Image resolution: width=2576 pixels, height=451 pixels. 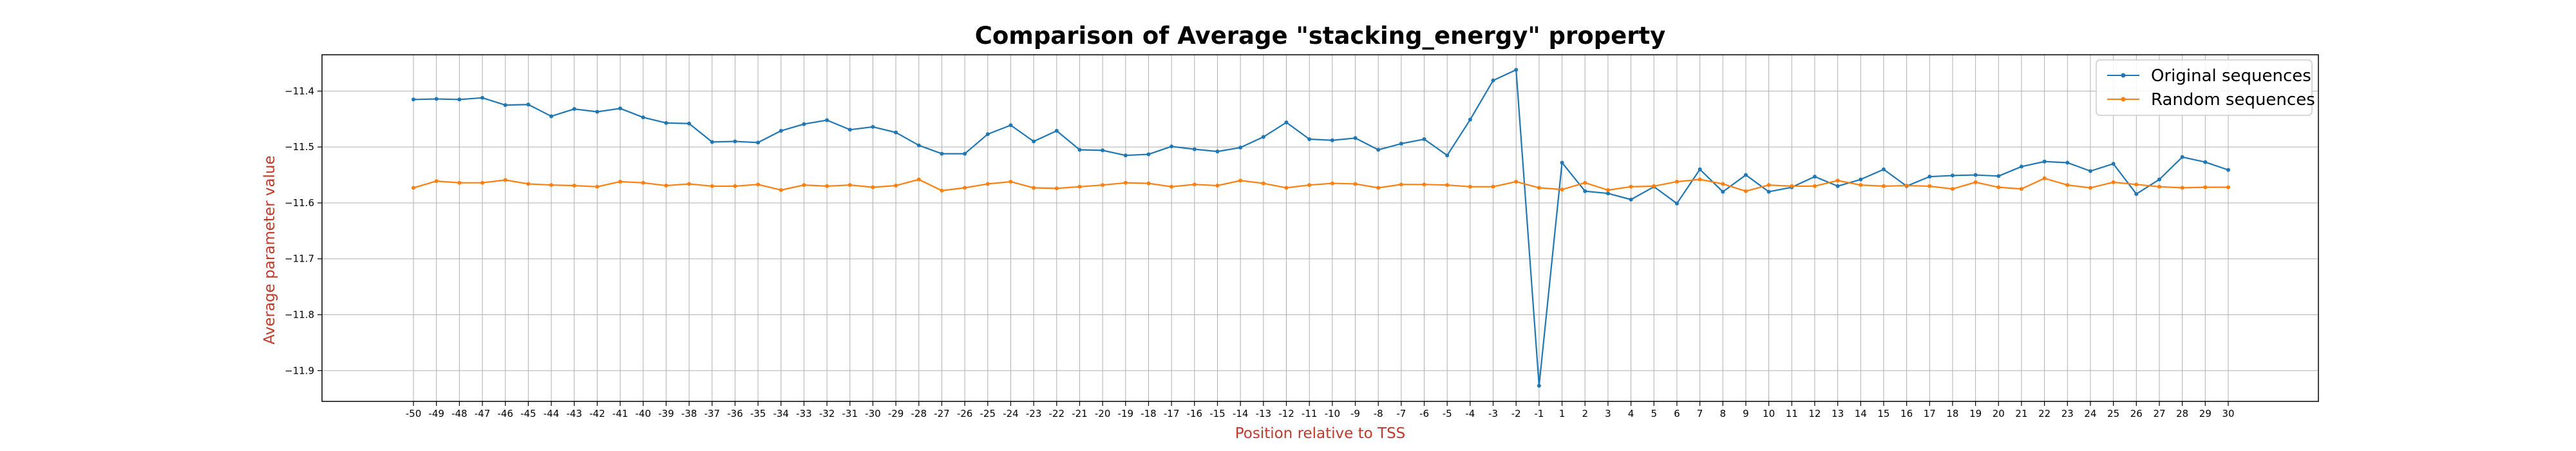 What do you see at coordinates (299, 147) in the screenshot?
I see `y-tick-label: −11.5` at bounding box center [299, 147].